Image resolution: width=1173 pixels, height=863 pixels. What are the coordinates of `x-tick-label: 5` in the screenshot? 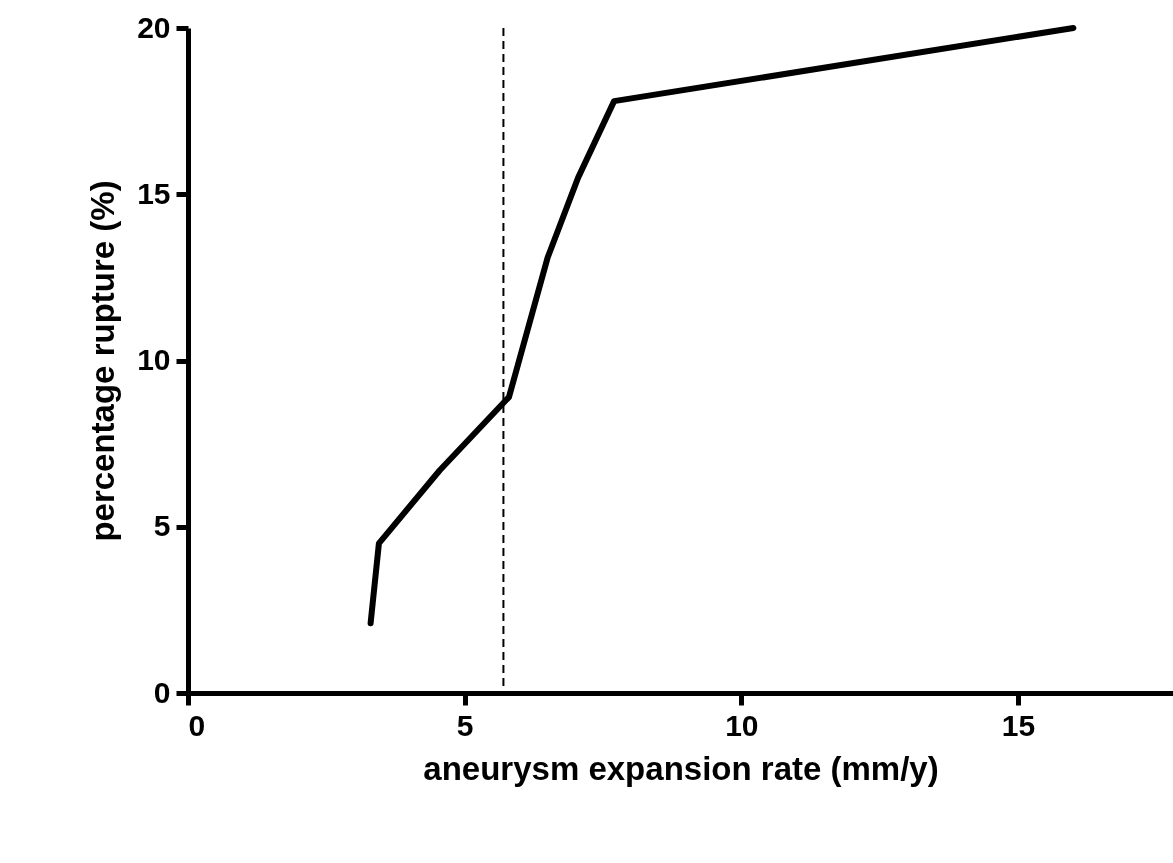 It's located at (465, 725).